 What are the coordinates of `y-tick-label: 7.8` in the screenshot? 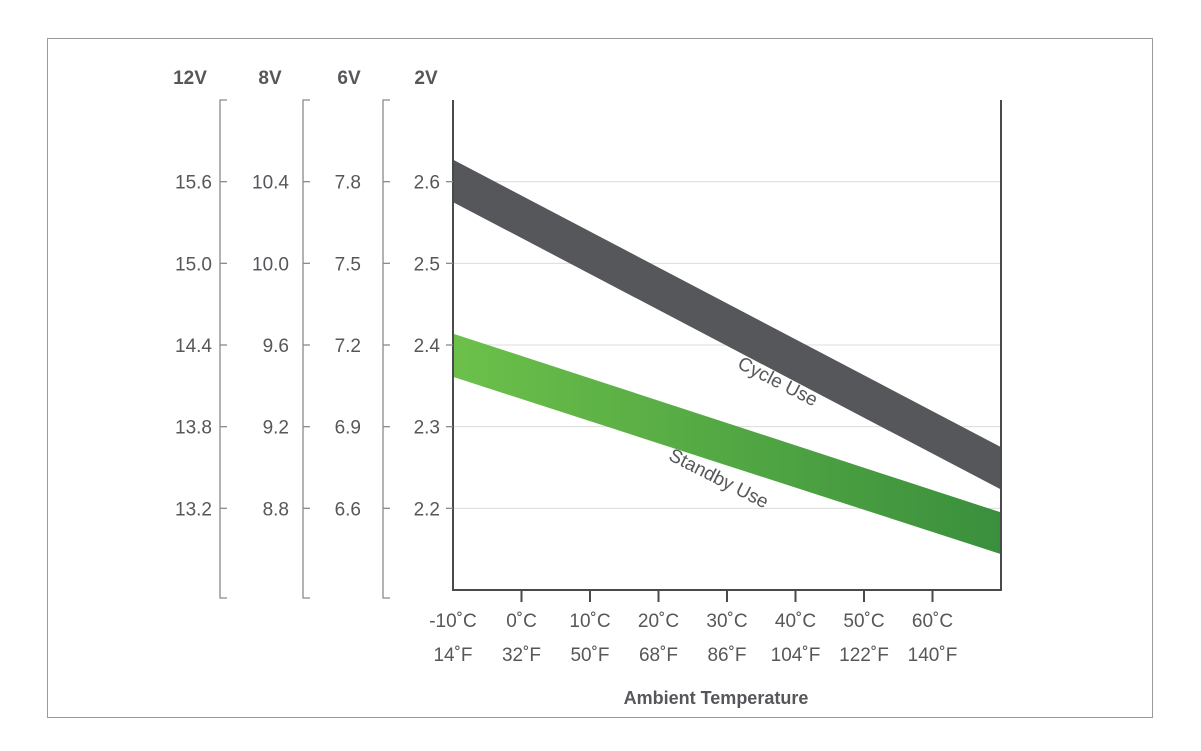 It's located at (348, 183).